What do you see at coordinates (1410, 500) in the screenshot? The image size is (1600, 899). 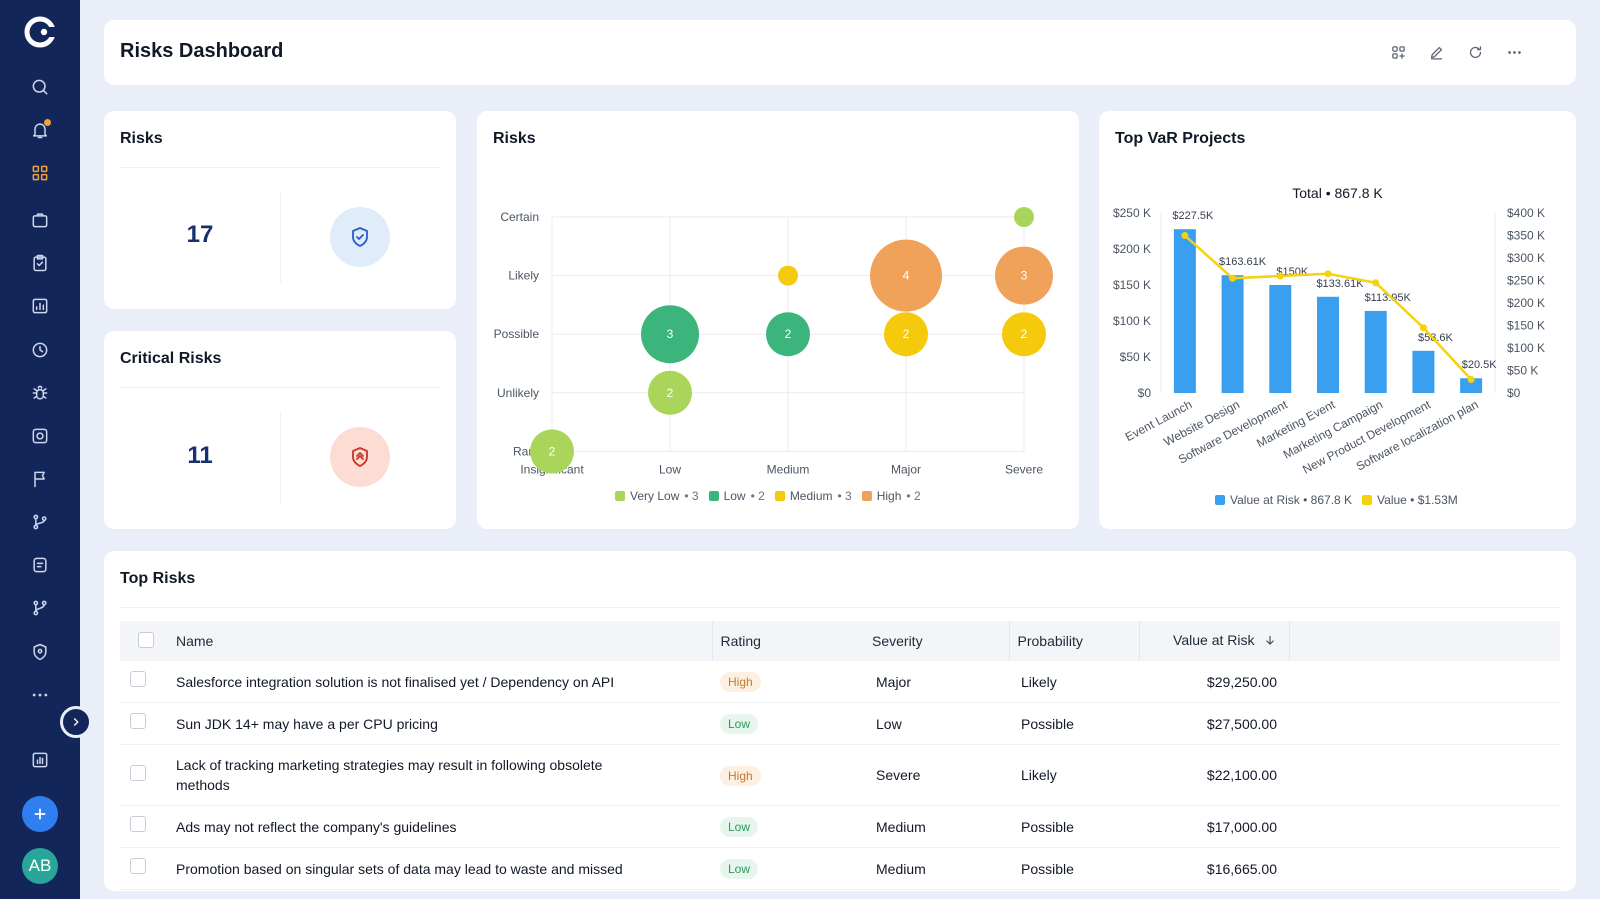 I see `legend-item: Value • $1.53M` at bounding box center [1410, 500].